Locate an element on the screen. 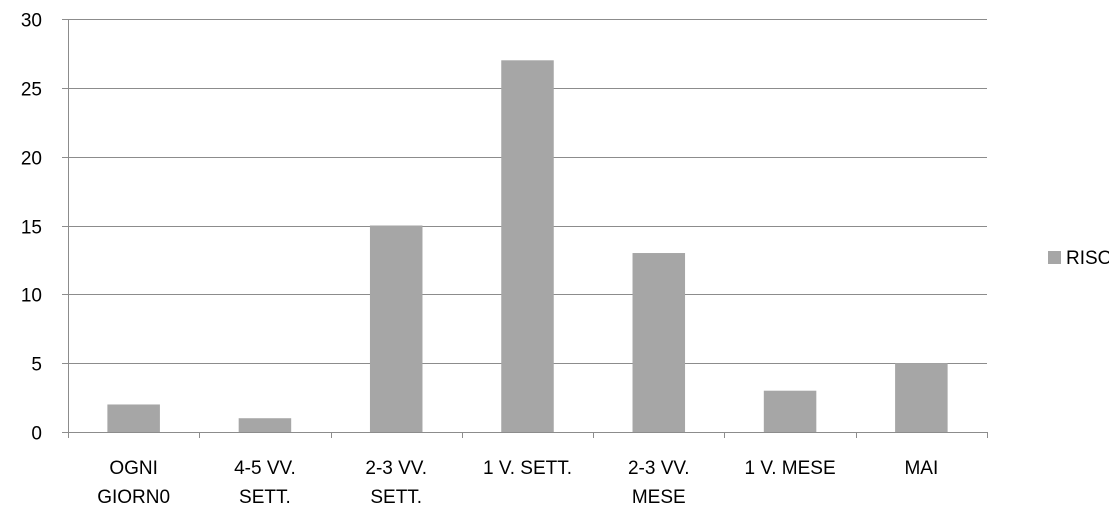  legend-label-riso: RISO is located at coordinates (1087, 258).